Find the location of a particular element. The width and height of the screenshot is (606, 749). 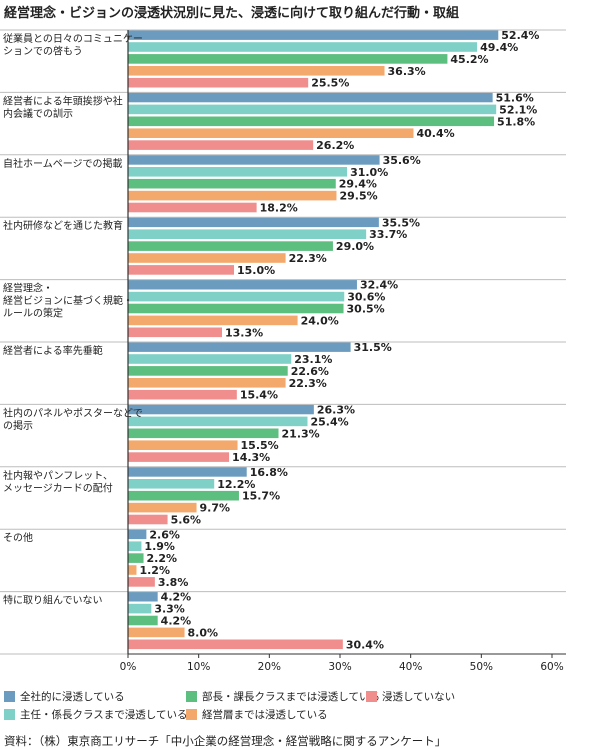

value-label: 22.6% is located at coordinates (310, 371).